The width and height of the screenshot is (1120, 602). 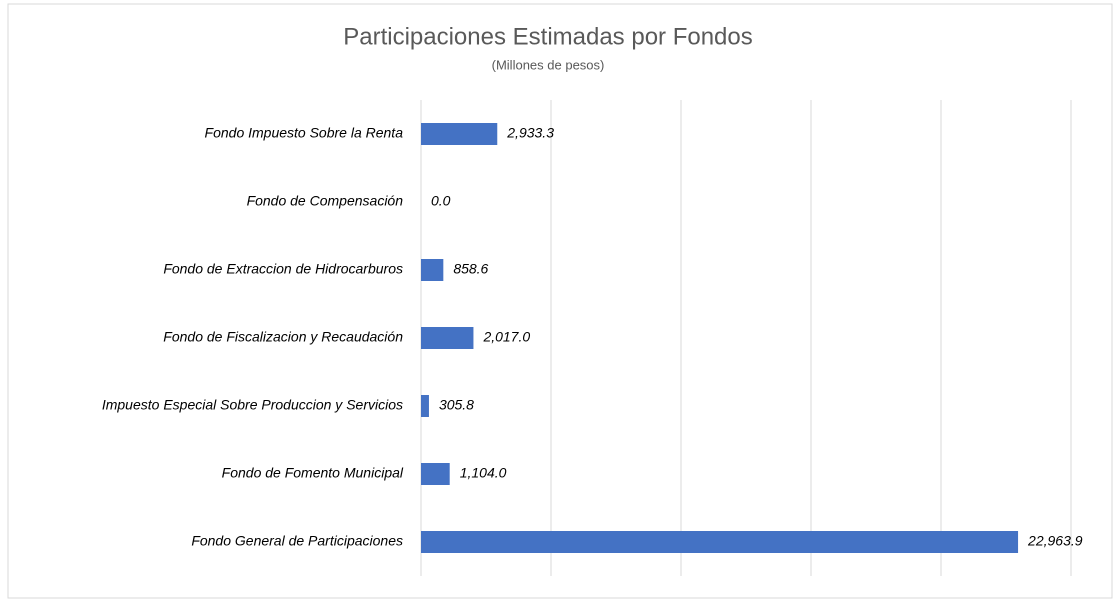 What do you see at coordinates (1055, 541) in the screenshot?
I see `value-label: 22,963.9` at bounding box center [1055, 541].